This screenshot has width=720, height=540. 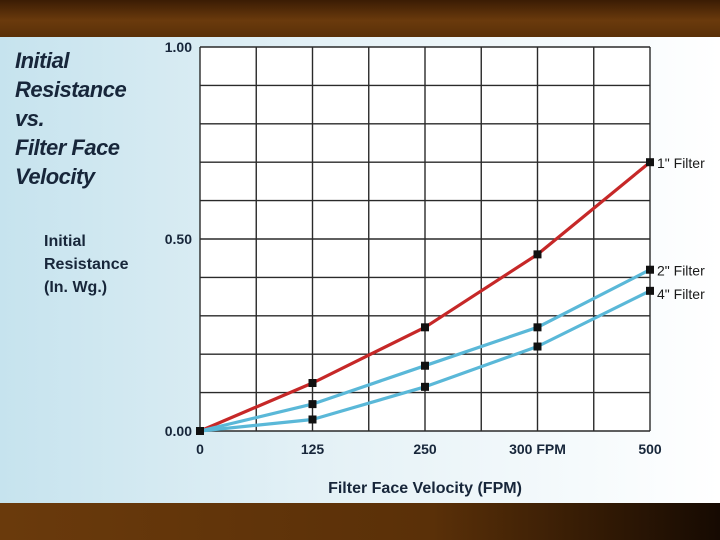 I want to click on y-axis-label-line: Initial, so click(x=65, y=241).